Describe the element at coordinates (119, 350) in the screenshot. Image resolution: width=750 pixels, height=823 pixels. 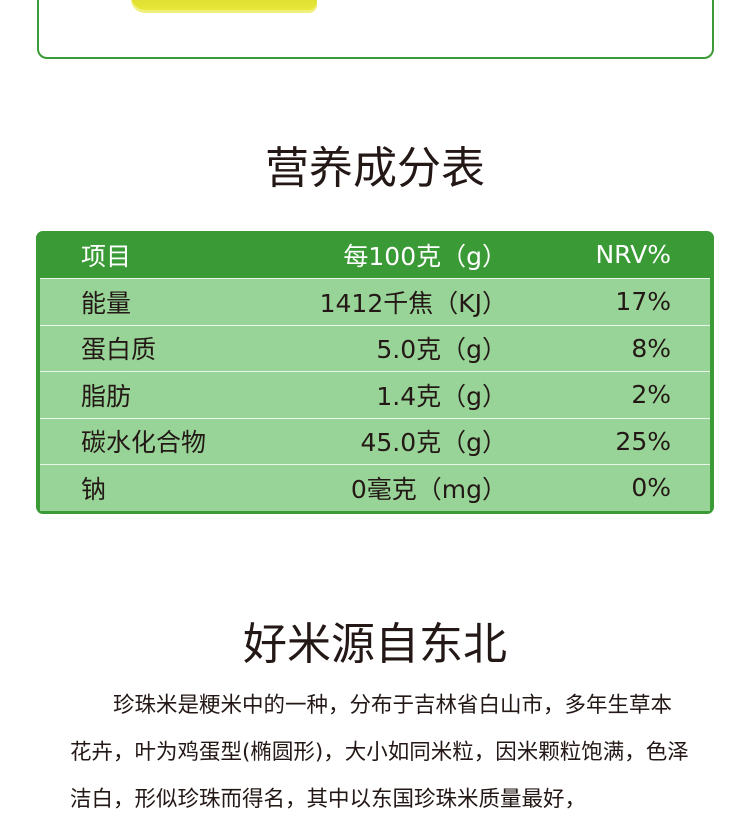
I see `nutrient-name: 蛋白质` at that location.